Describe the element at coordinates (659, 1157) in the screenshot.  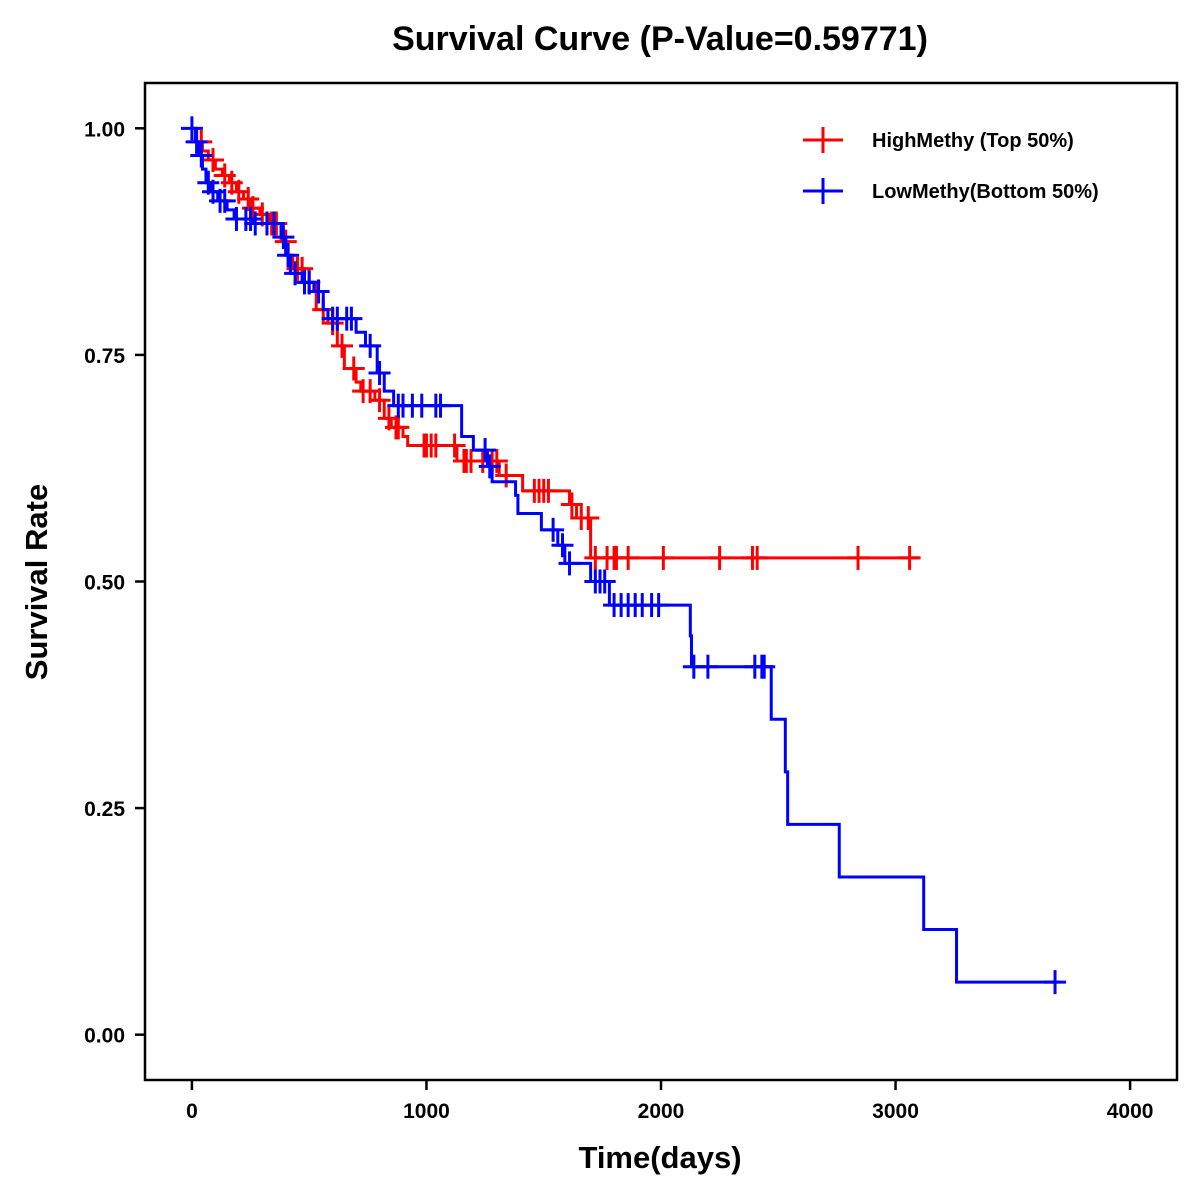
I see `x-axis-label: Time(days)` at that location.